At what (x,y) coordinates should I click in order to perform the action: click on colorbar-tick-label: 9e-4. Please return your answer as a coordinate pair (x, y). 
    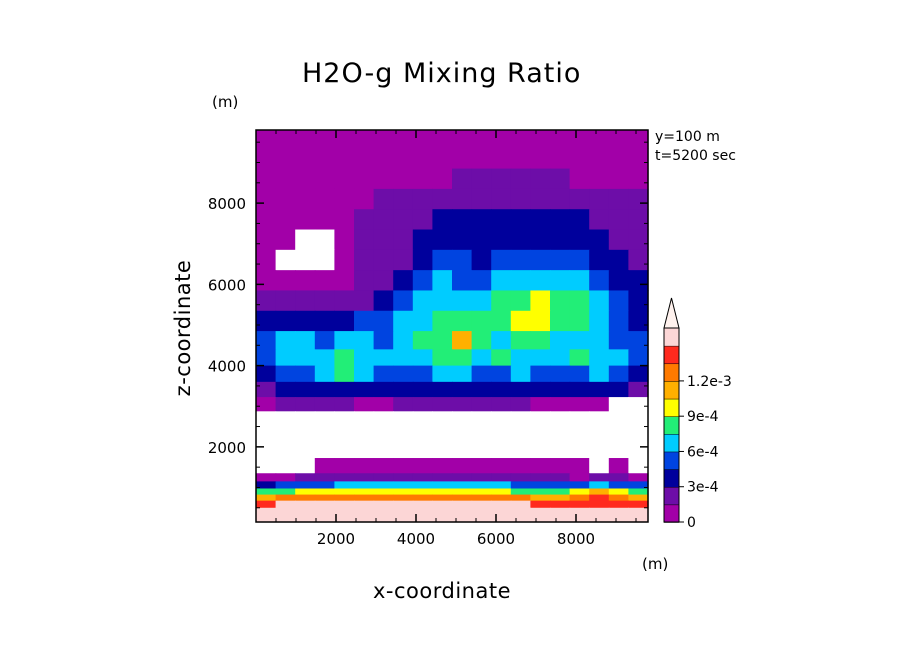
    Looking at the image, I should click on (703, 417).